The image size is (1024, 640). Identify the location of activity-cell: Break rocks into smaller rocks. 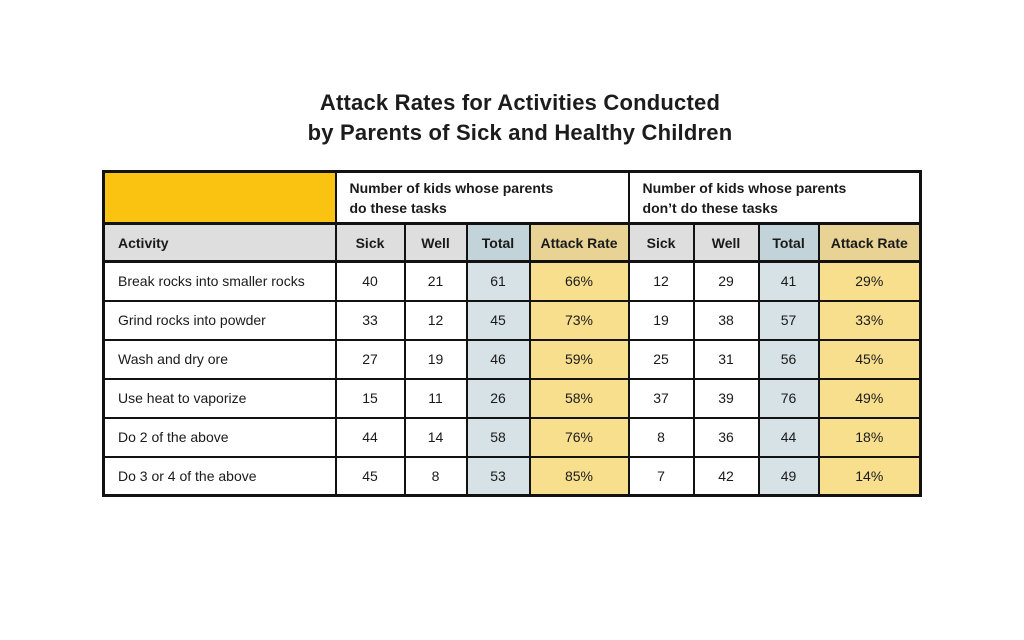
(219, 281).